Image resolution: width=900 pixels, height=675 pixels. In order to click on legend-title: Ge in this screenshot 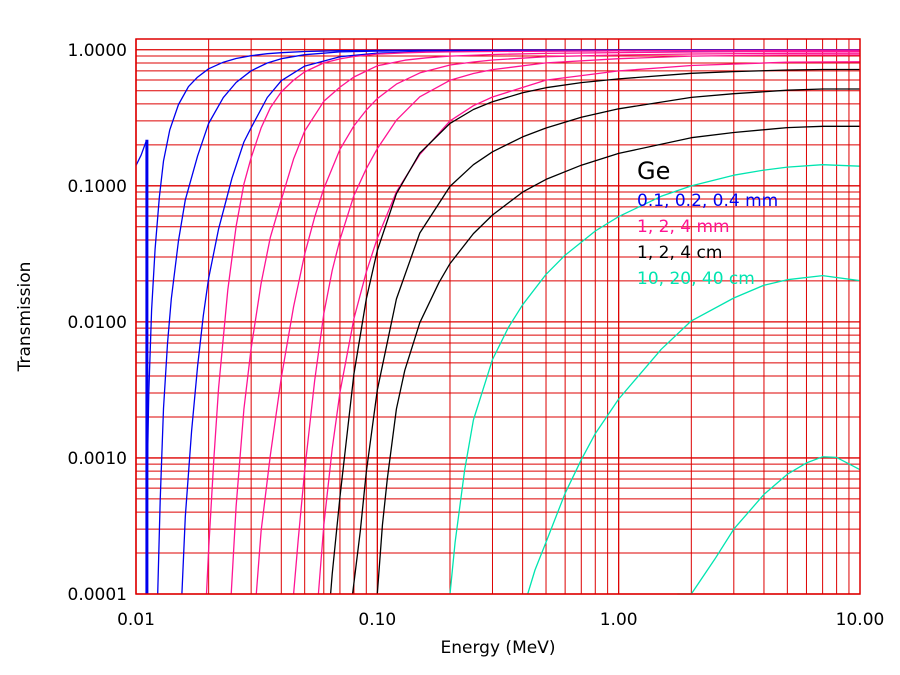, I will do `click(653, 171)`.